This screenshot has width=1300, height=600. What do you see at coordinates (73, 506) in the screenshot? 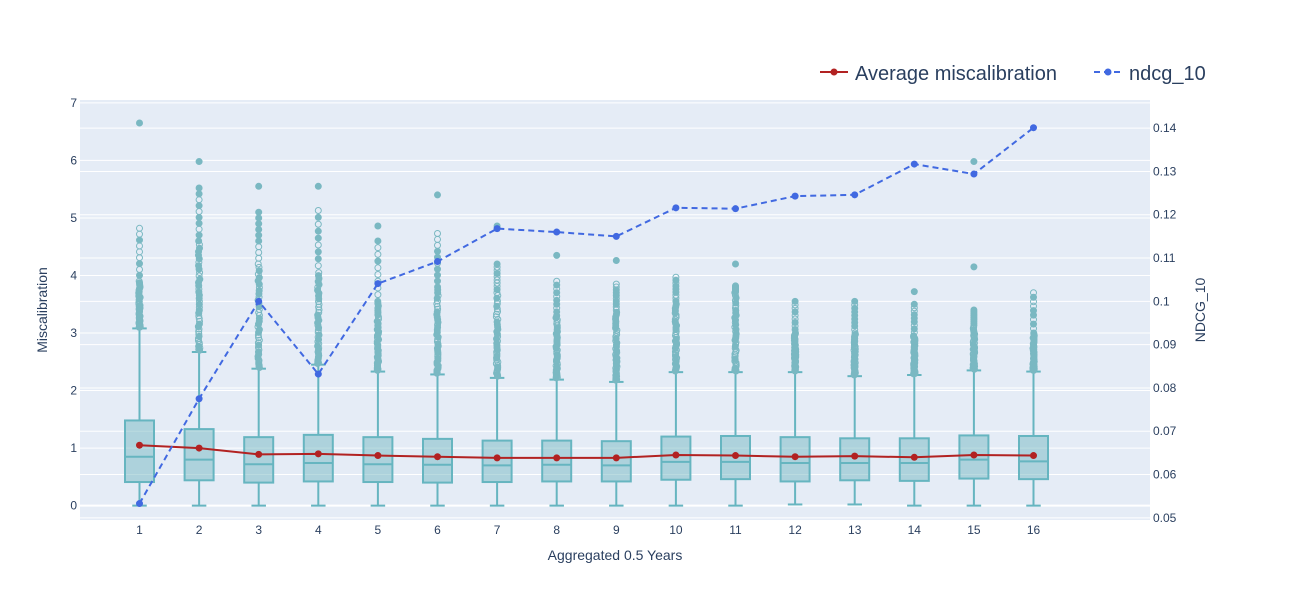
I see `y-tick-label: 0` at bounding box center [73, 506].